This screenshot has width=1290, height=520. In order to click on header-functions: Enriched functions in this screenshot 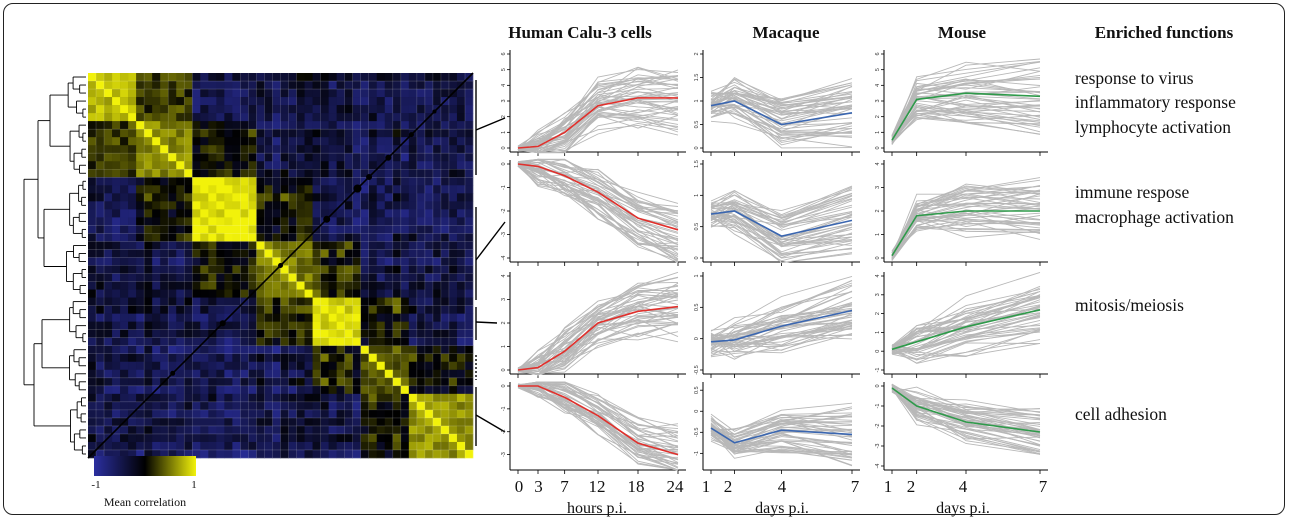, I will do `click(1164, 32)`.